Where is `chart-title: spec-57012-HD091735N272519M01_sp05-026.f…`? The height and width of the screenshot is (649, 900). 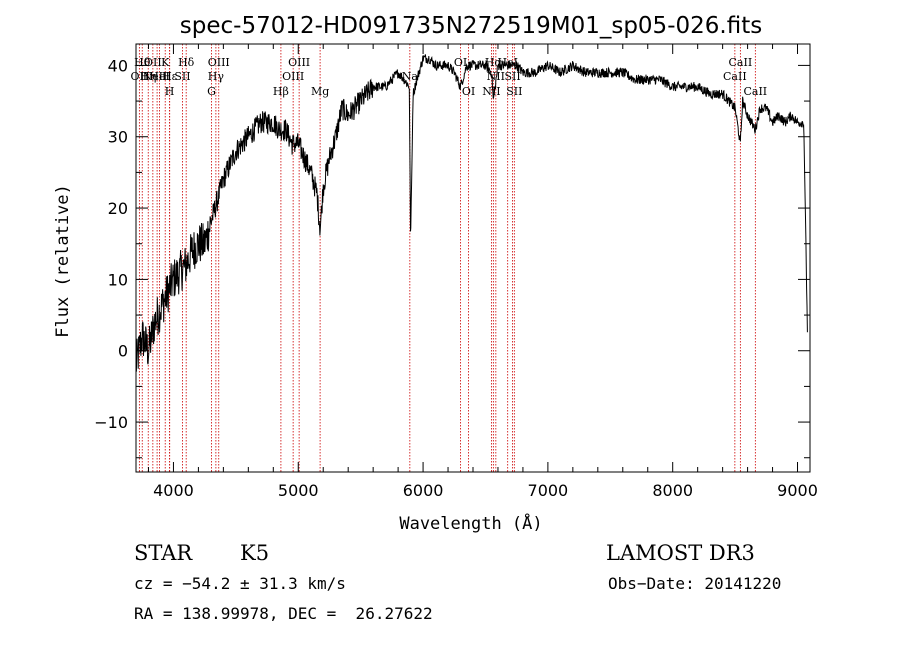 chart-title: spec-57012-HD091735N272519M01_sp05-026.f… is located at coordinates (471, 26).